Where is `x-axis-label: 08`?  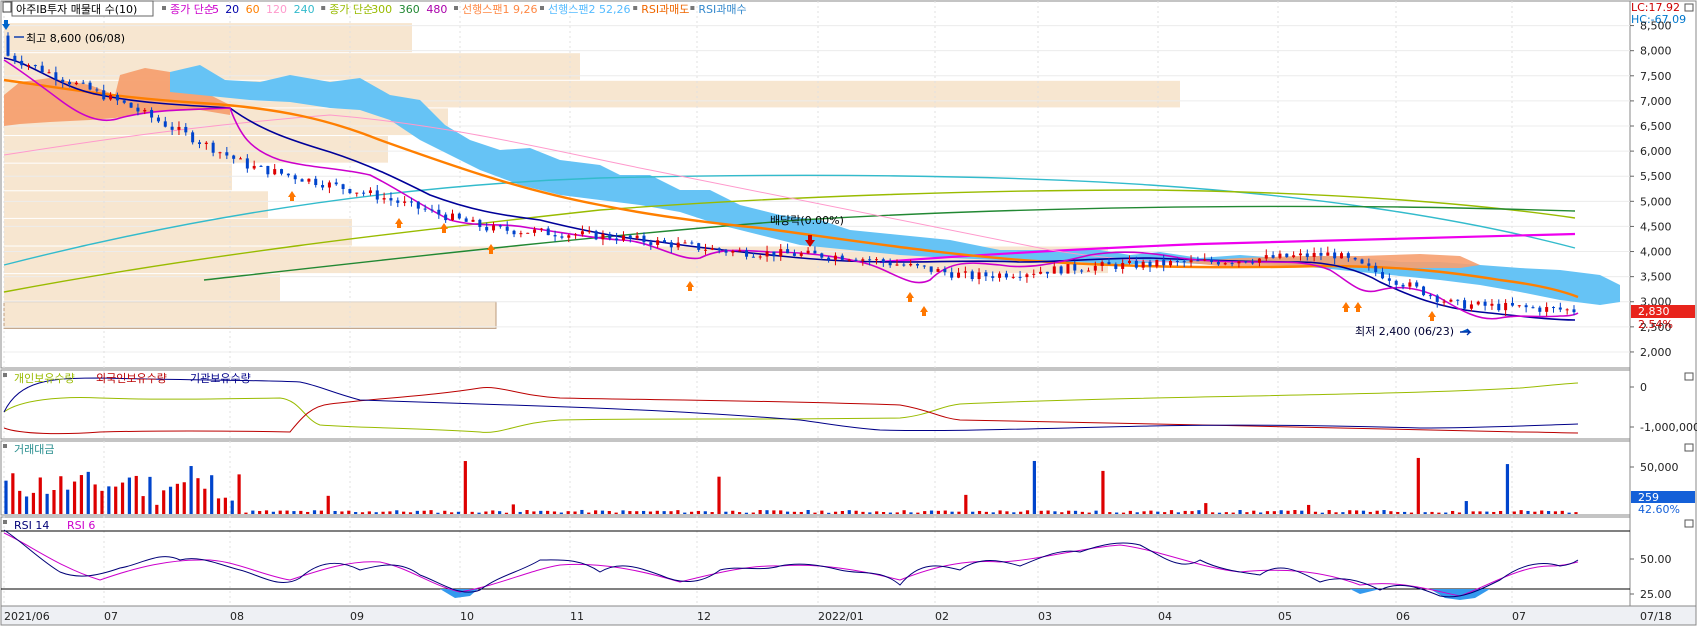
x-axis-label: 08 is located at coordinates (237, 616).